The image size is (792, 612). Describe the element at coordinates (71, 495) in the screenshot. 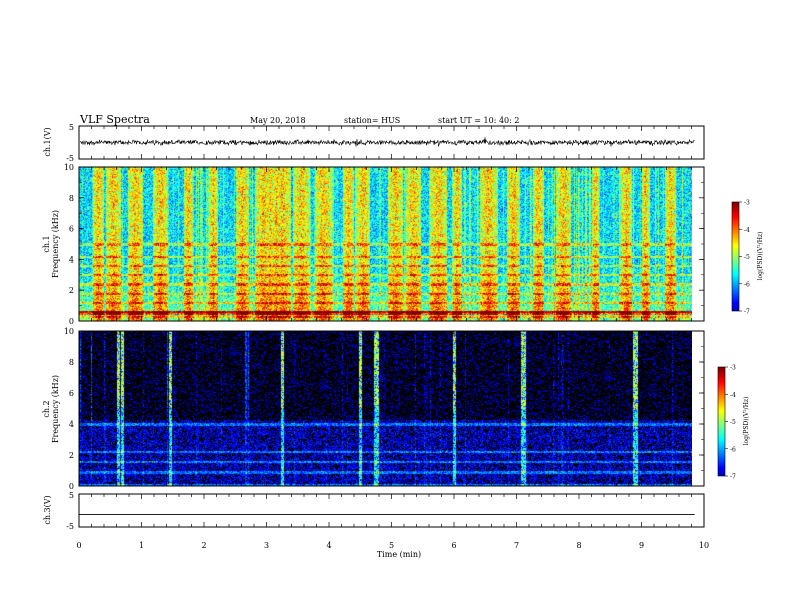

I see `ch3-ytick-top: 5` at that location.